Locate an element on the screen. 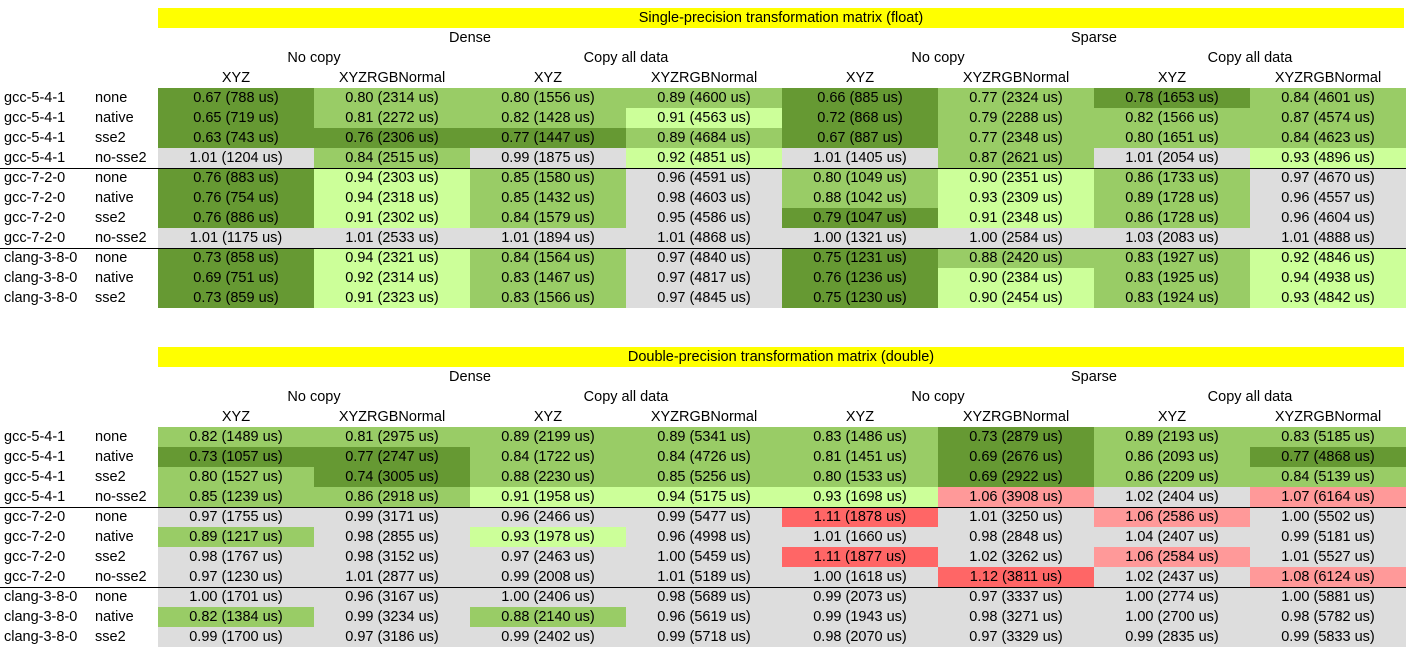 Image resolution: width=1406 pixels, height=649 pixels. data-cell: 0.82 (1489 us) is located at coordinates (236, 437).